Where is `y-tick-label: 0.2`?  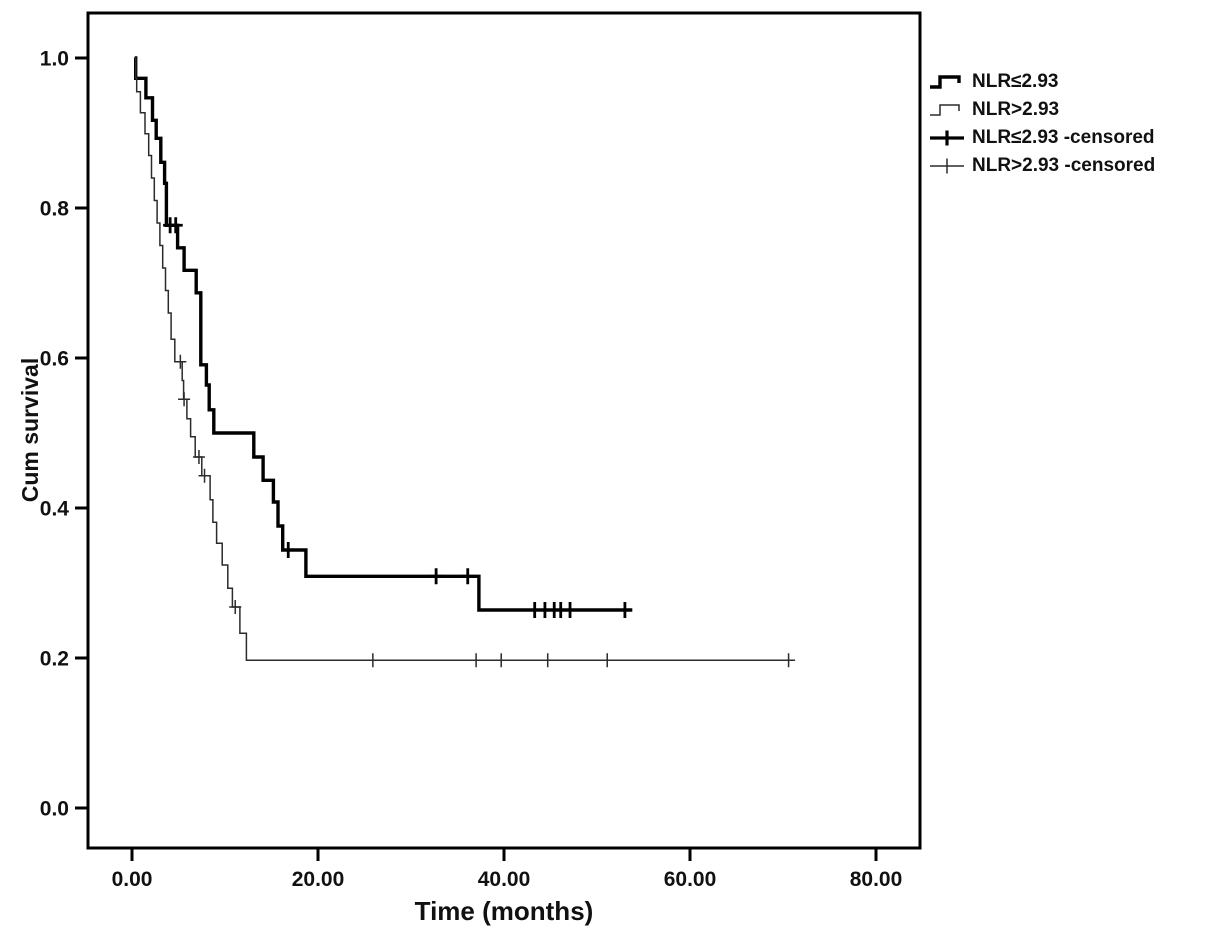 y-tick-label: 0.2 is located at coordinates (54, 659).